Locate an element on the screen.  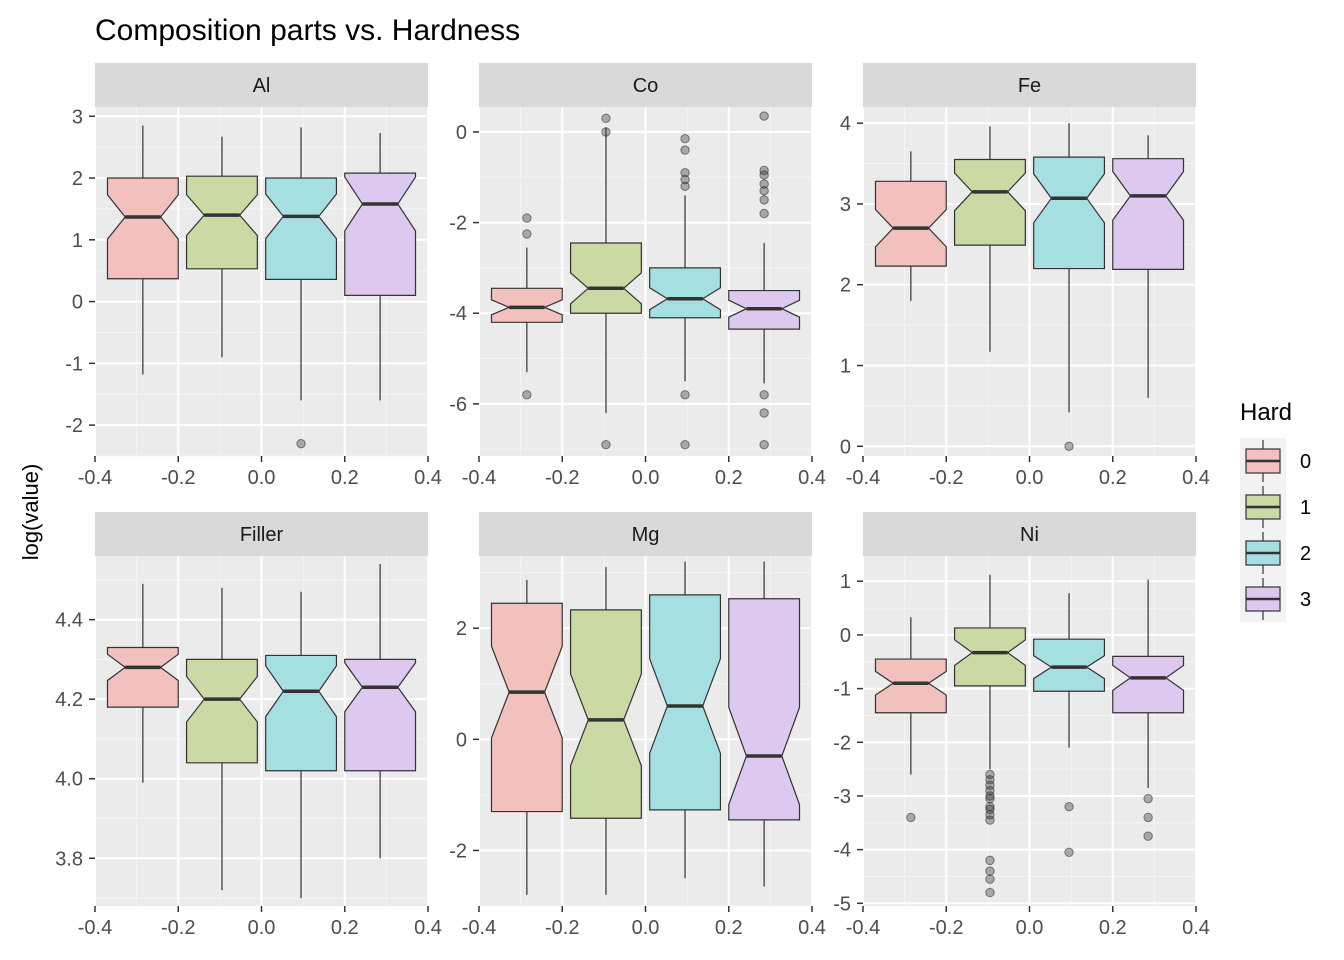
facet-strip-label: Al is located at coordinates (262, 86).